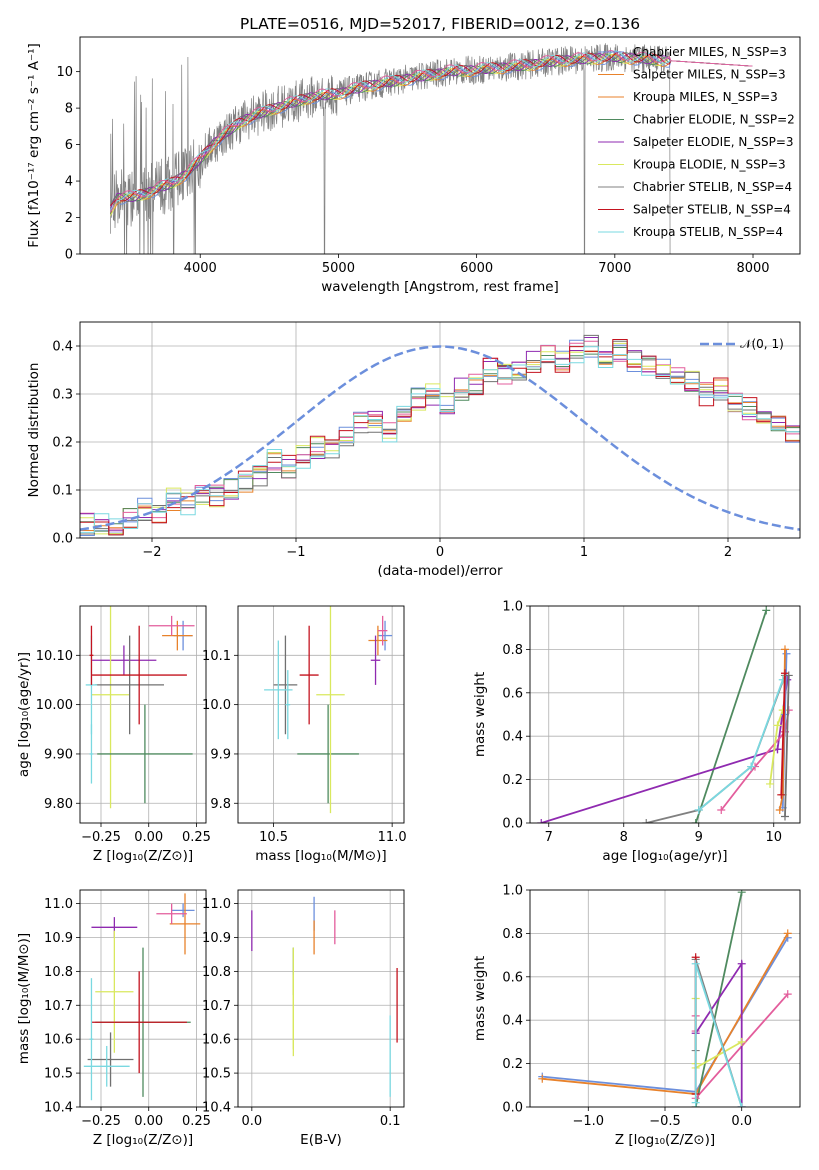 The image size is (819, 1170). Describe the element at coordinates (512, 607) in the screenshot. I see `y-tick-label: 1.0` at that location.